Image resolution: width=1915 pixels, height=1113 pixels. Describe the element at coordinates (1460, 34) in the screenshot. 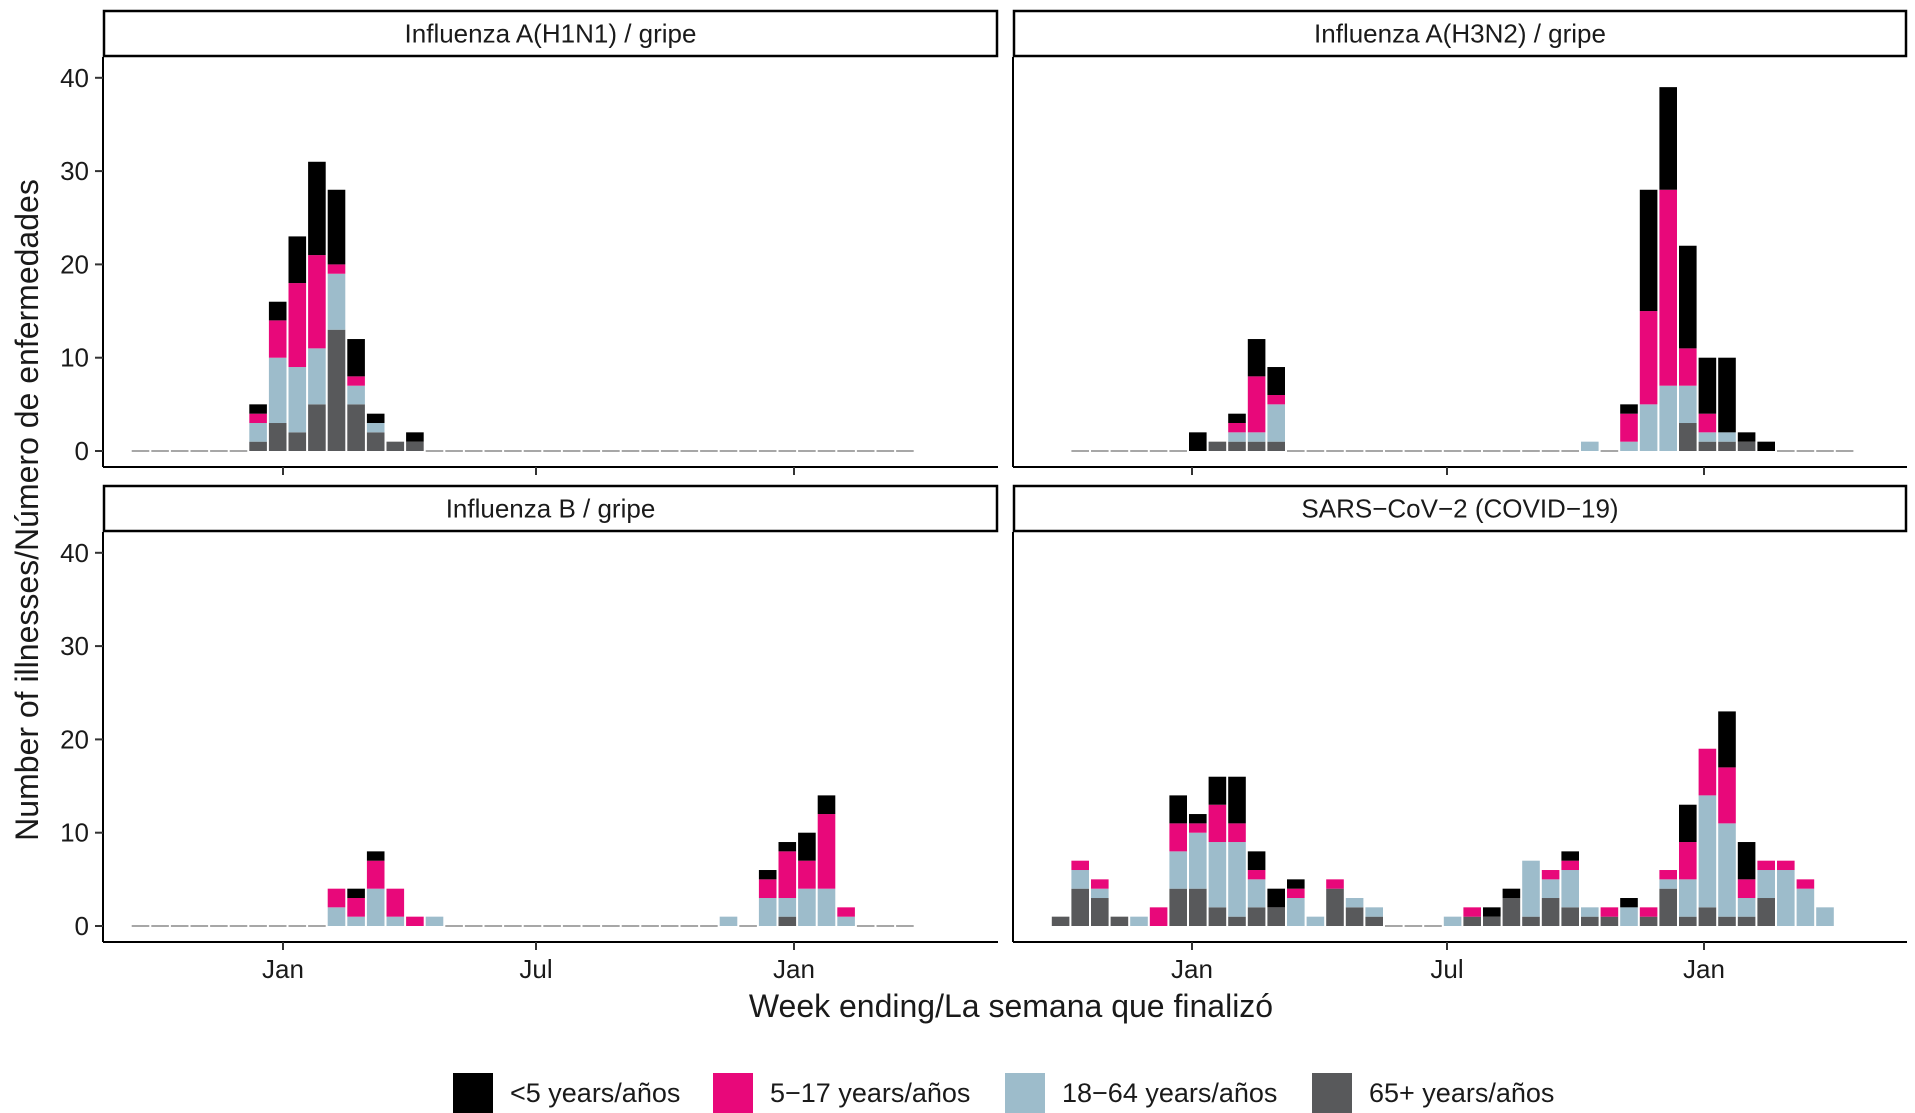

I see `panel-title: Influenza A(H3N2) / gripe` at that location.